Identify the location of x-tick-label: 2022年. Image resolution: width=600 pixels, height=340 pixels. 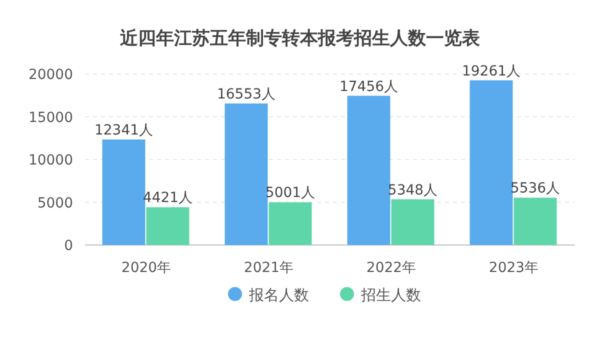
(391, 268).